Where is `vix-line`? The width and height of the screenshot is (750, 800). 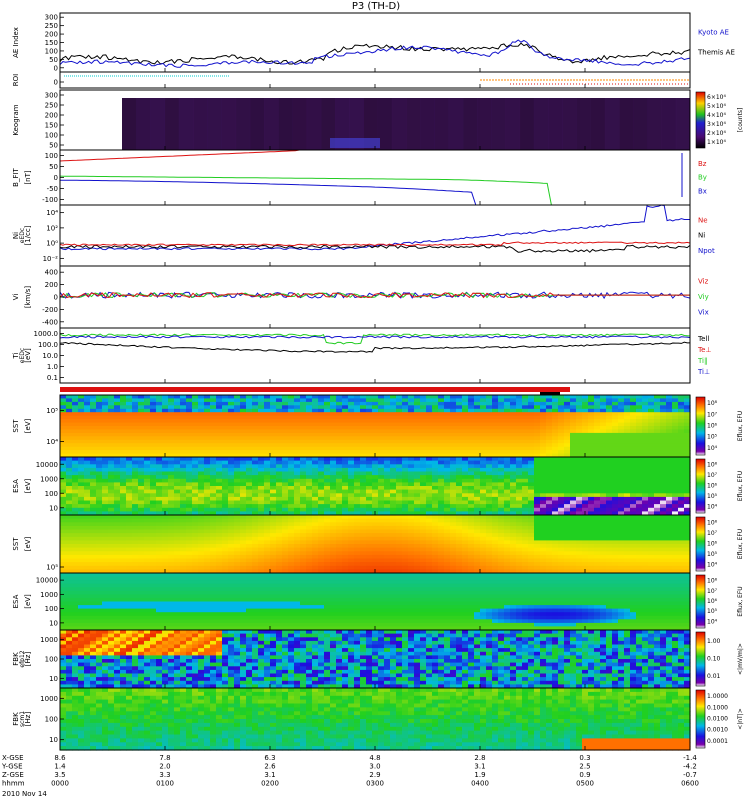 vix-line is located at coordinates (375, 295).